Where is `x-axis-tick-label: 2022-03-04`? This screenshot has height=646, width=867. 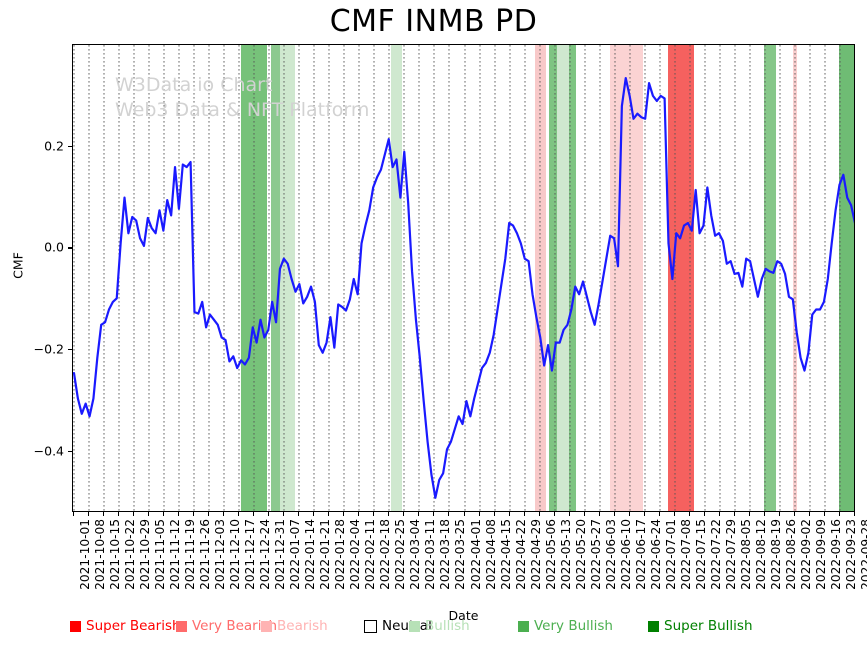 x-axis-tick-label: 2022-03-04 is located at coordinates (415, 554).